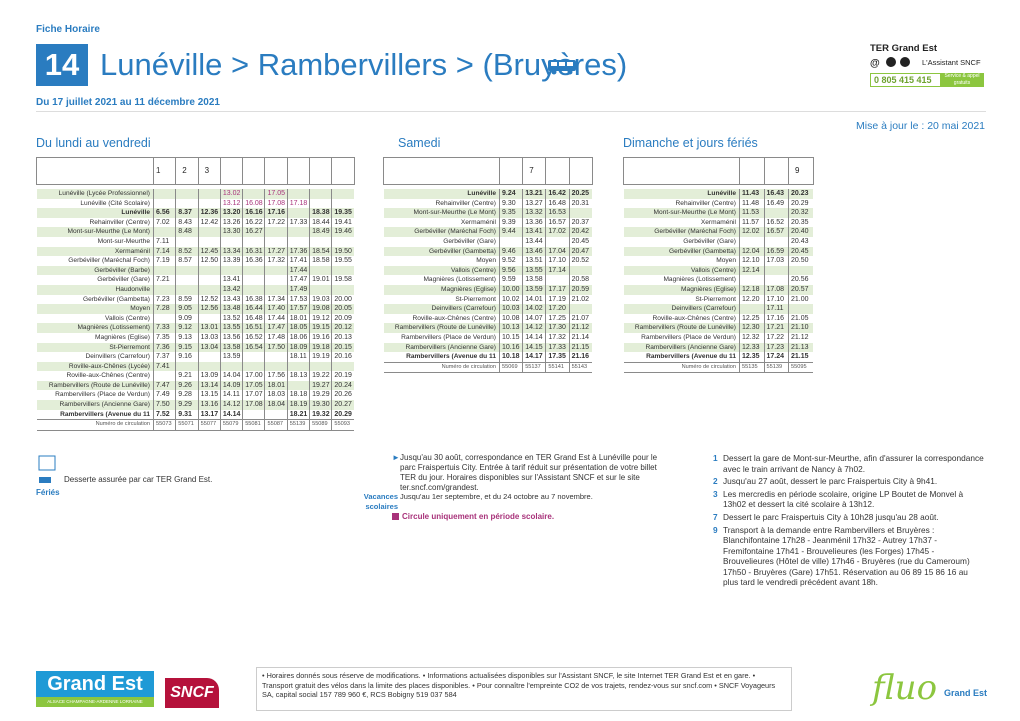  Describe the element at coordinates (231, 337) in the screenshot. I see `time: 13.56` at that location.